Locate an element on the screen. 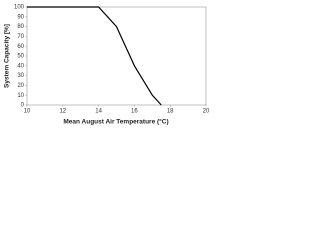 The height and width of the screenshot is (240, 320). y-tick-label: 30 is located at coordinates (20, 76).